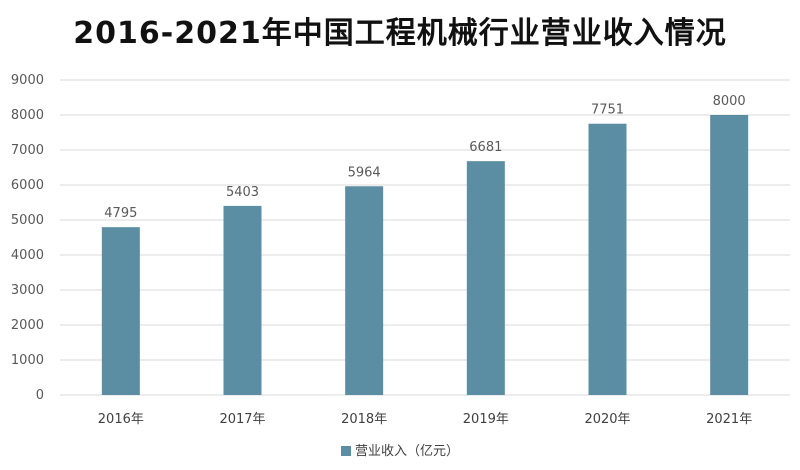 Image resolution: width=800 pixels, height=470 pixels. What do you see at coordinates (485, 147) in the screenshot?
I see `data-label: 6681` at bounding box center [485, 147].